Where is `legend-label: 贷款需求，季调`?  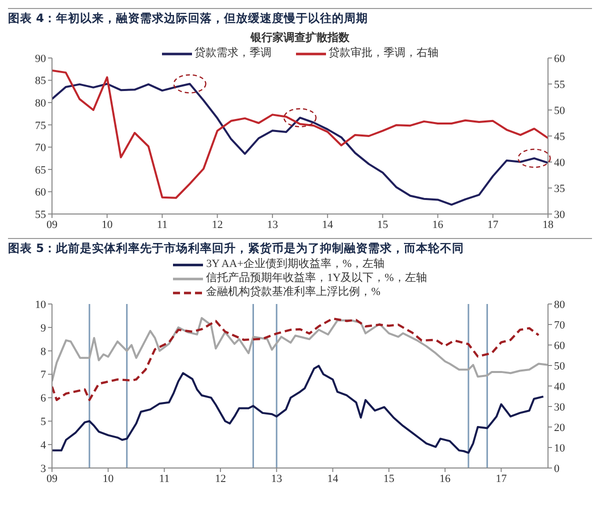 legend-label: 贷款需求，季调 is located at coordinates (233, 53).